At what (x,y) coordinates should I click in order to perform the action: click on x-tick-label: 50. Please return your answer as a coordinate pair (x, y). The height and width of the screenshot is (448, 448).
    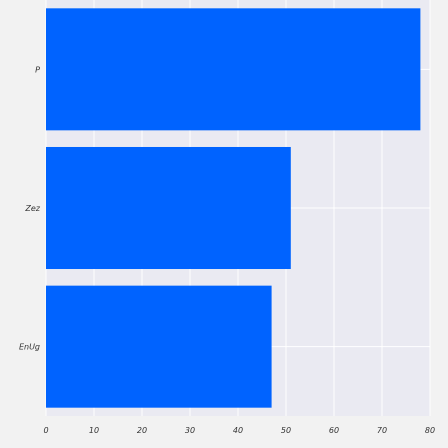
    Looking at the image, I should click on (286, 430).